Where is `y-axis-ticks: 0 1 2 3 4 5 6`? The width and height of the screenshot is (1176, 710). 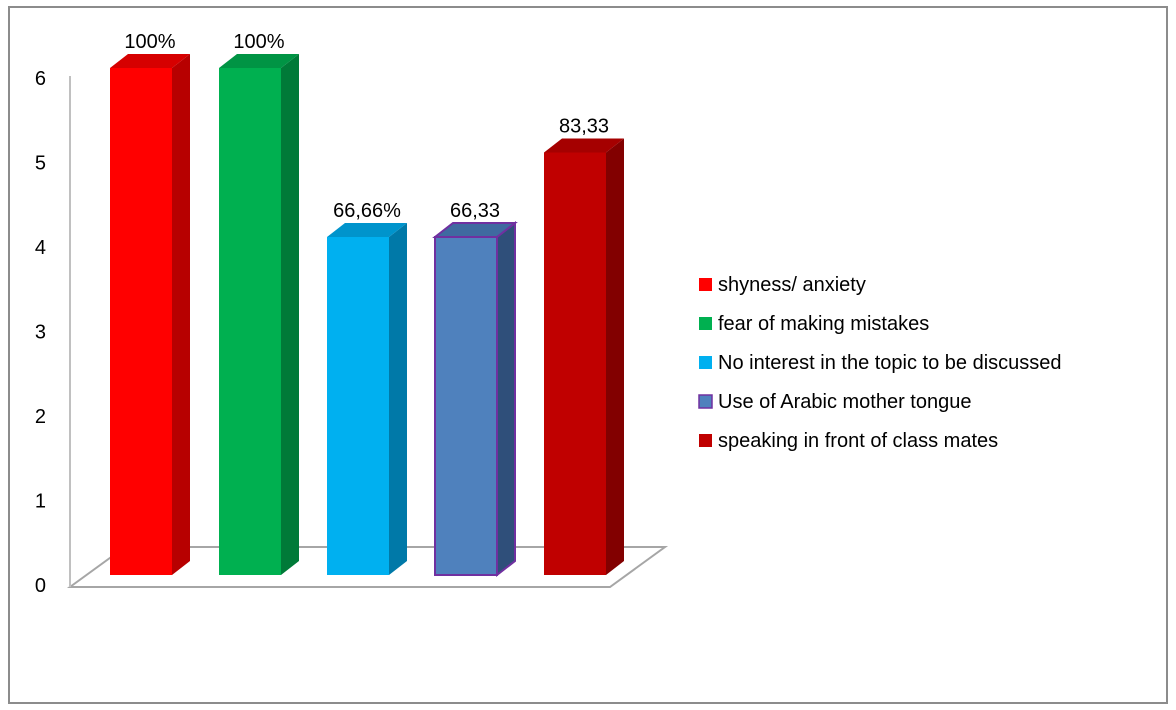
y-axis-ticks: 0 1 2 3 4 5 6 is located at coordinates (40, 332).